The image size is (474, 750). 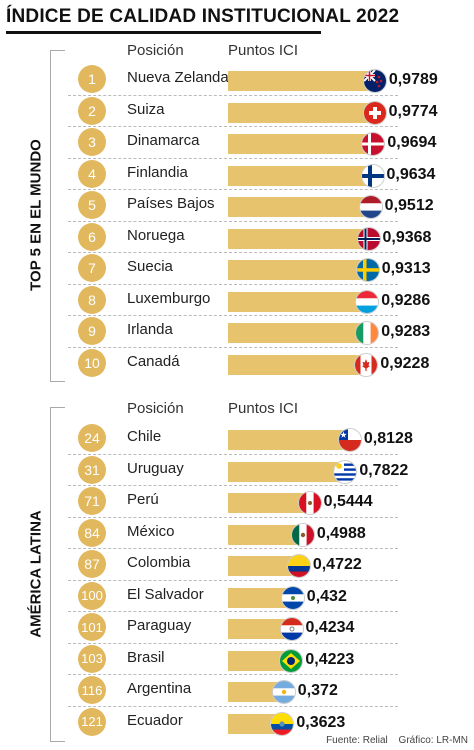 I want to click on canada-flag, so click(x=366, y=364).